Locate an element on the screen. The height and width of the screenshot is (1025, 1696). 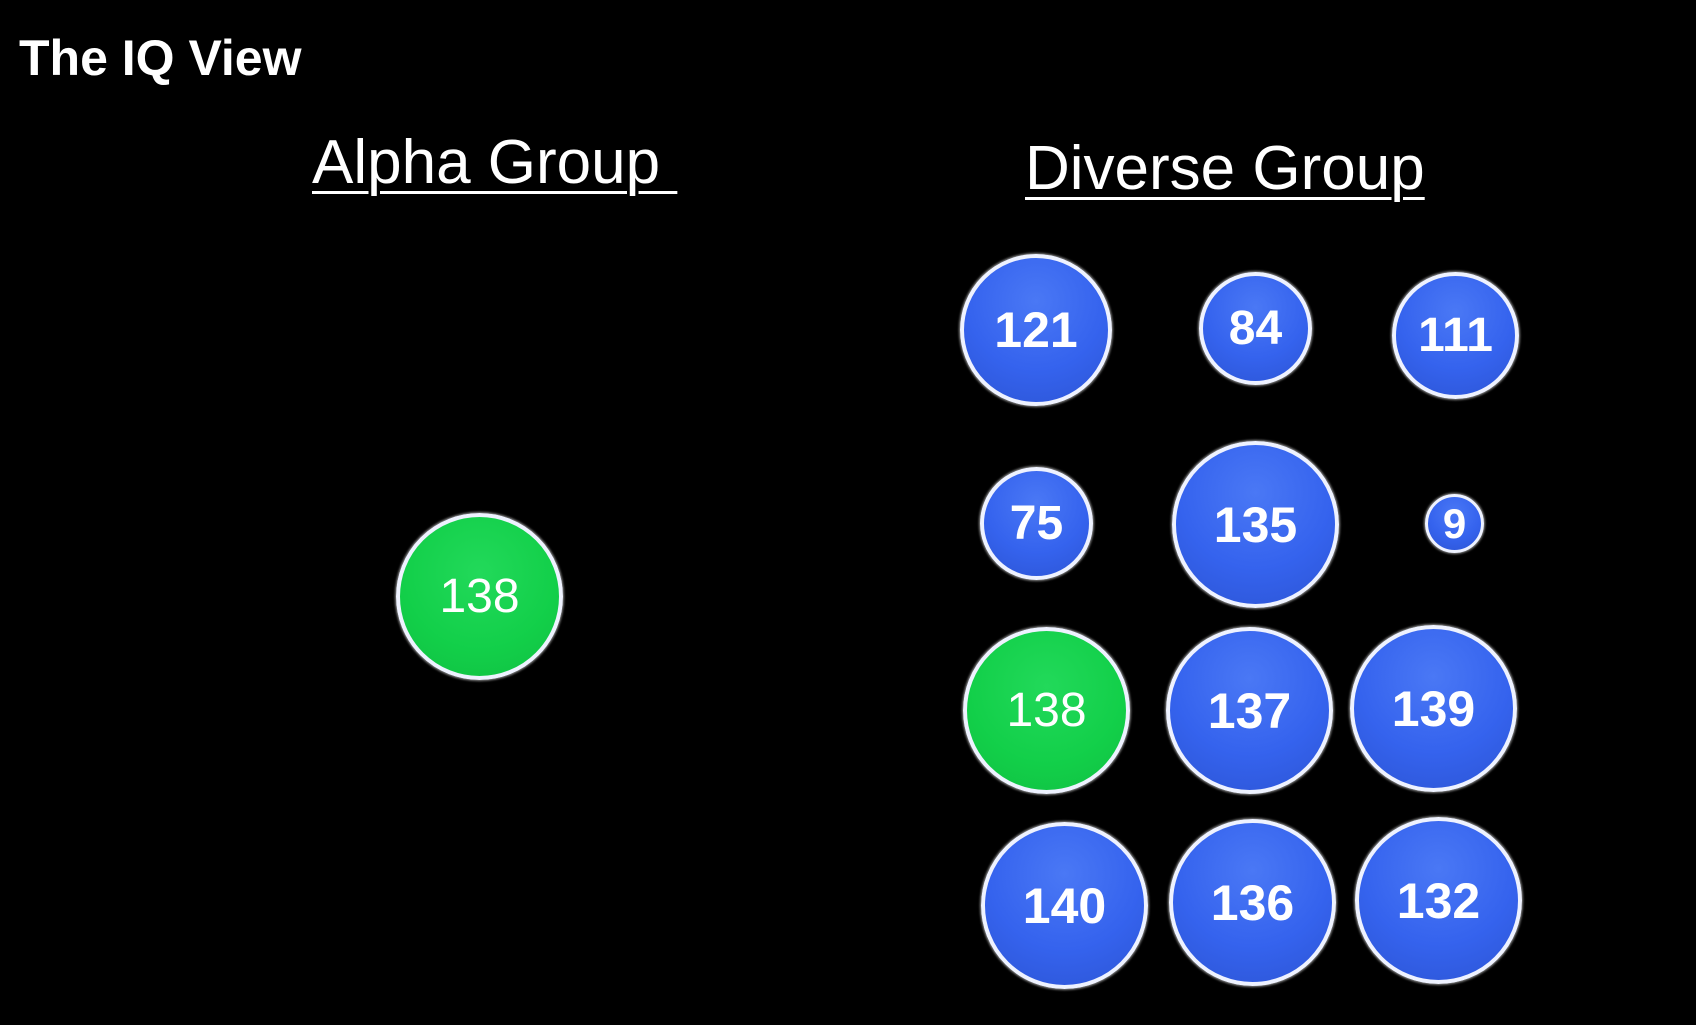
slide-title: The IQ View is located at coordinates (160, 58).